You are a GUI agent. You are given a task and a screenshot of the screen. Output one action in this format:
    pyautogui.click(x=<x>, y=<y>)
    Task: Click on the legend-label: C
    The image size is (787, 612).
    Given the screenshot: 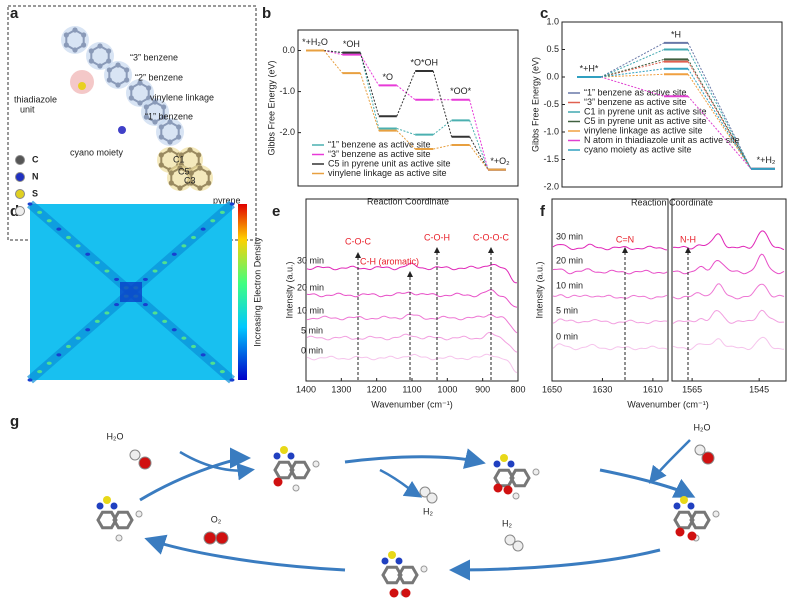 What is the action you would take?
    pyautogui.click(x=35, y=159)
    